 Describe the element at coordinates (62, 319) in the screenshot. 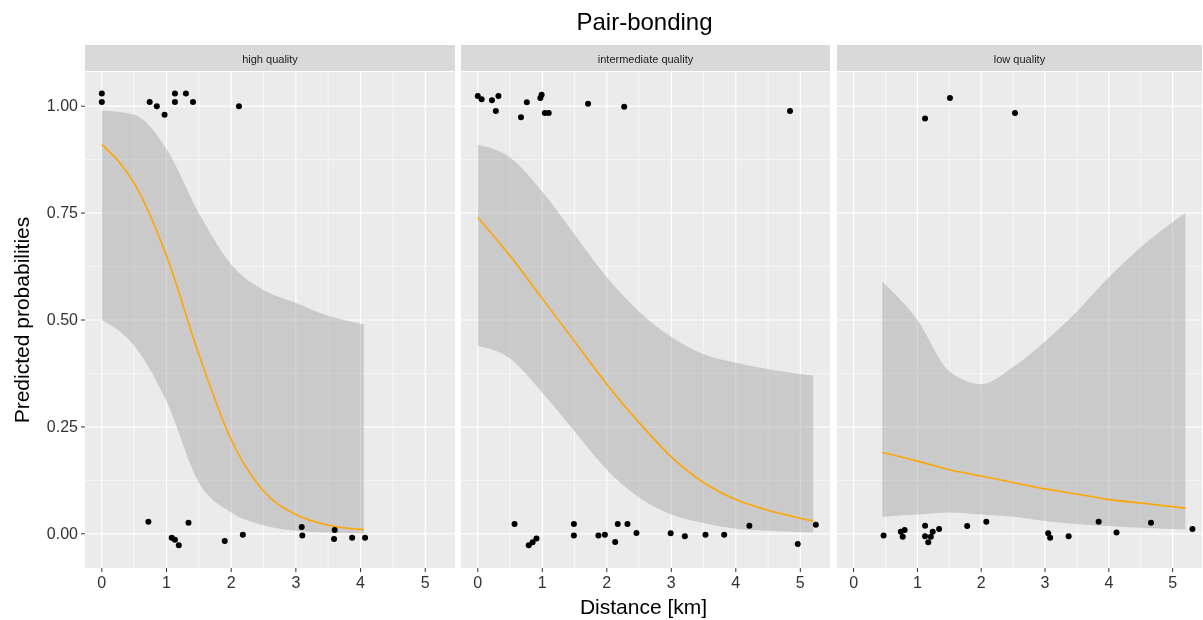

I see `y-tick-label: 0.50` at that location.